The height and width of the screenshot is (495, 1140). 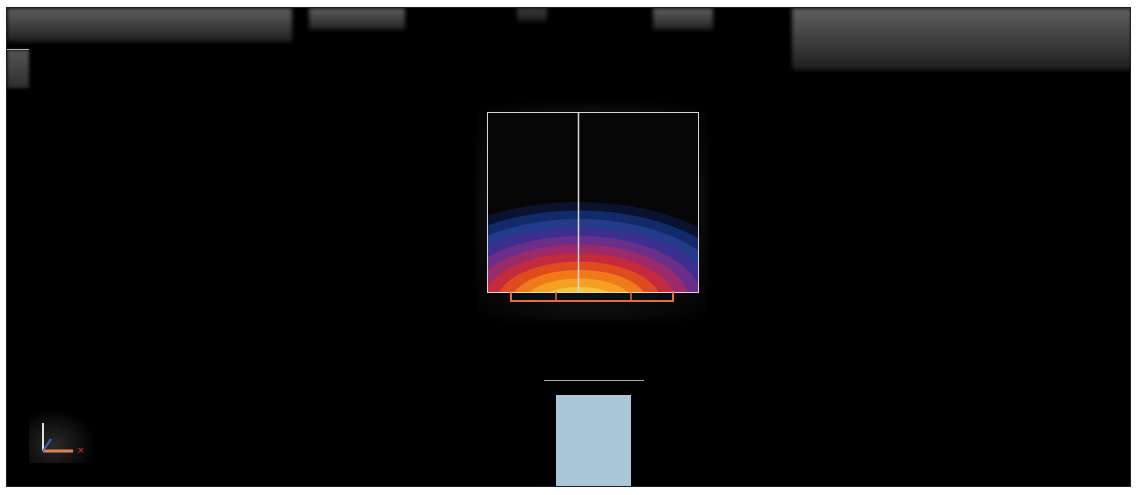 What do you see at coordinates (592, 296) in the screenshot?
I see `support-bracket` at bounding box center [592, 296].